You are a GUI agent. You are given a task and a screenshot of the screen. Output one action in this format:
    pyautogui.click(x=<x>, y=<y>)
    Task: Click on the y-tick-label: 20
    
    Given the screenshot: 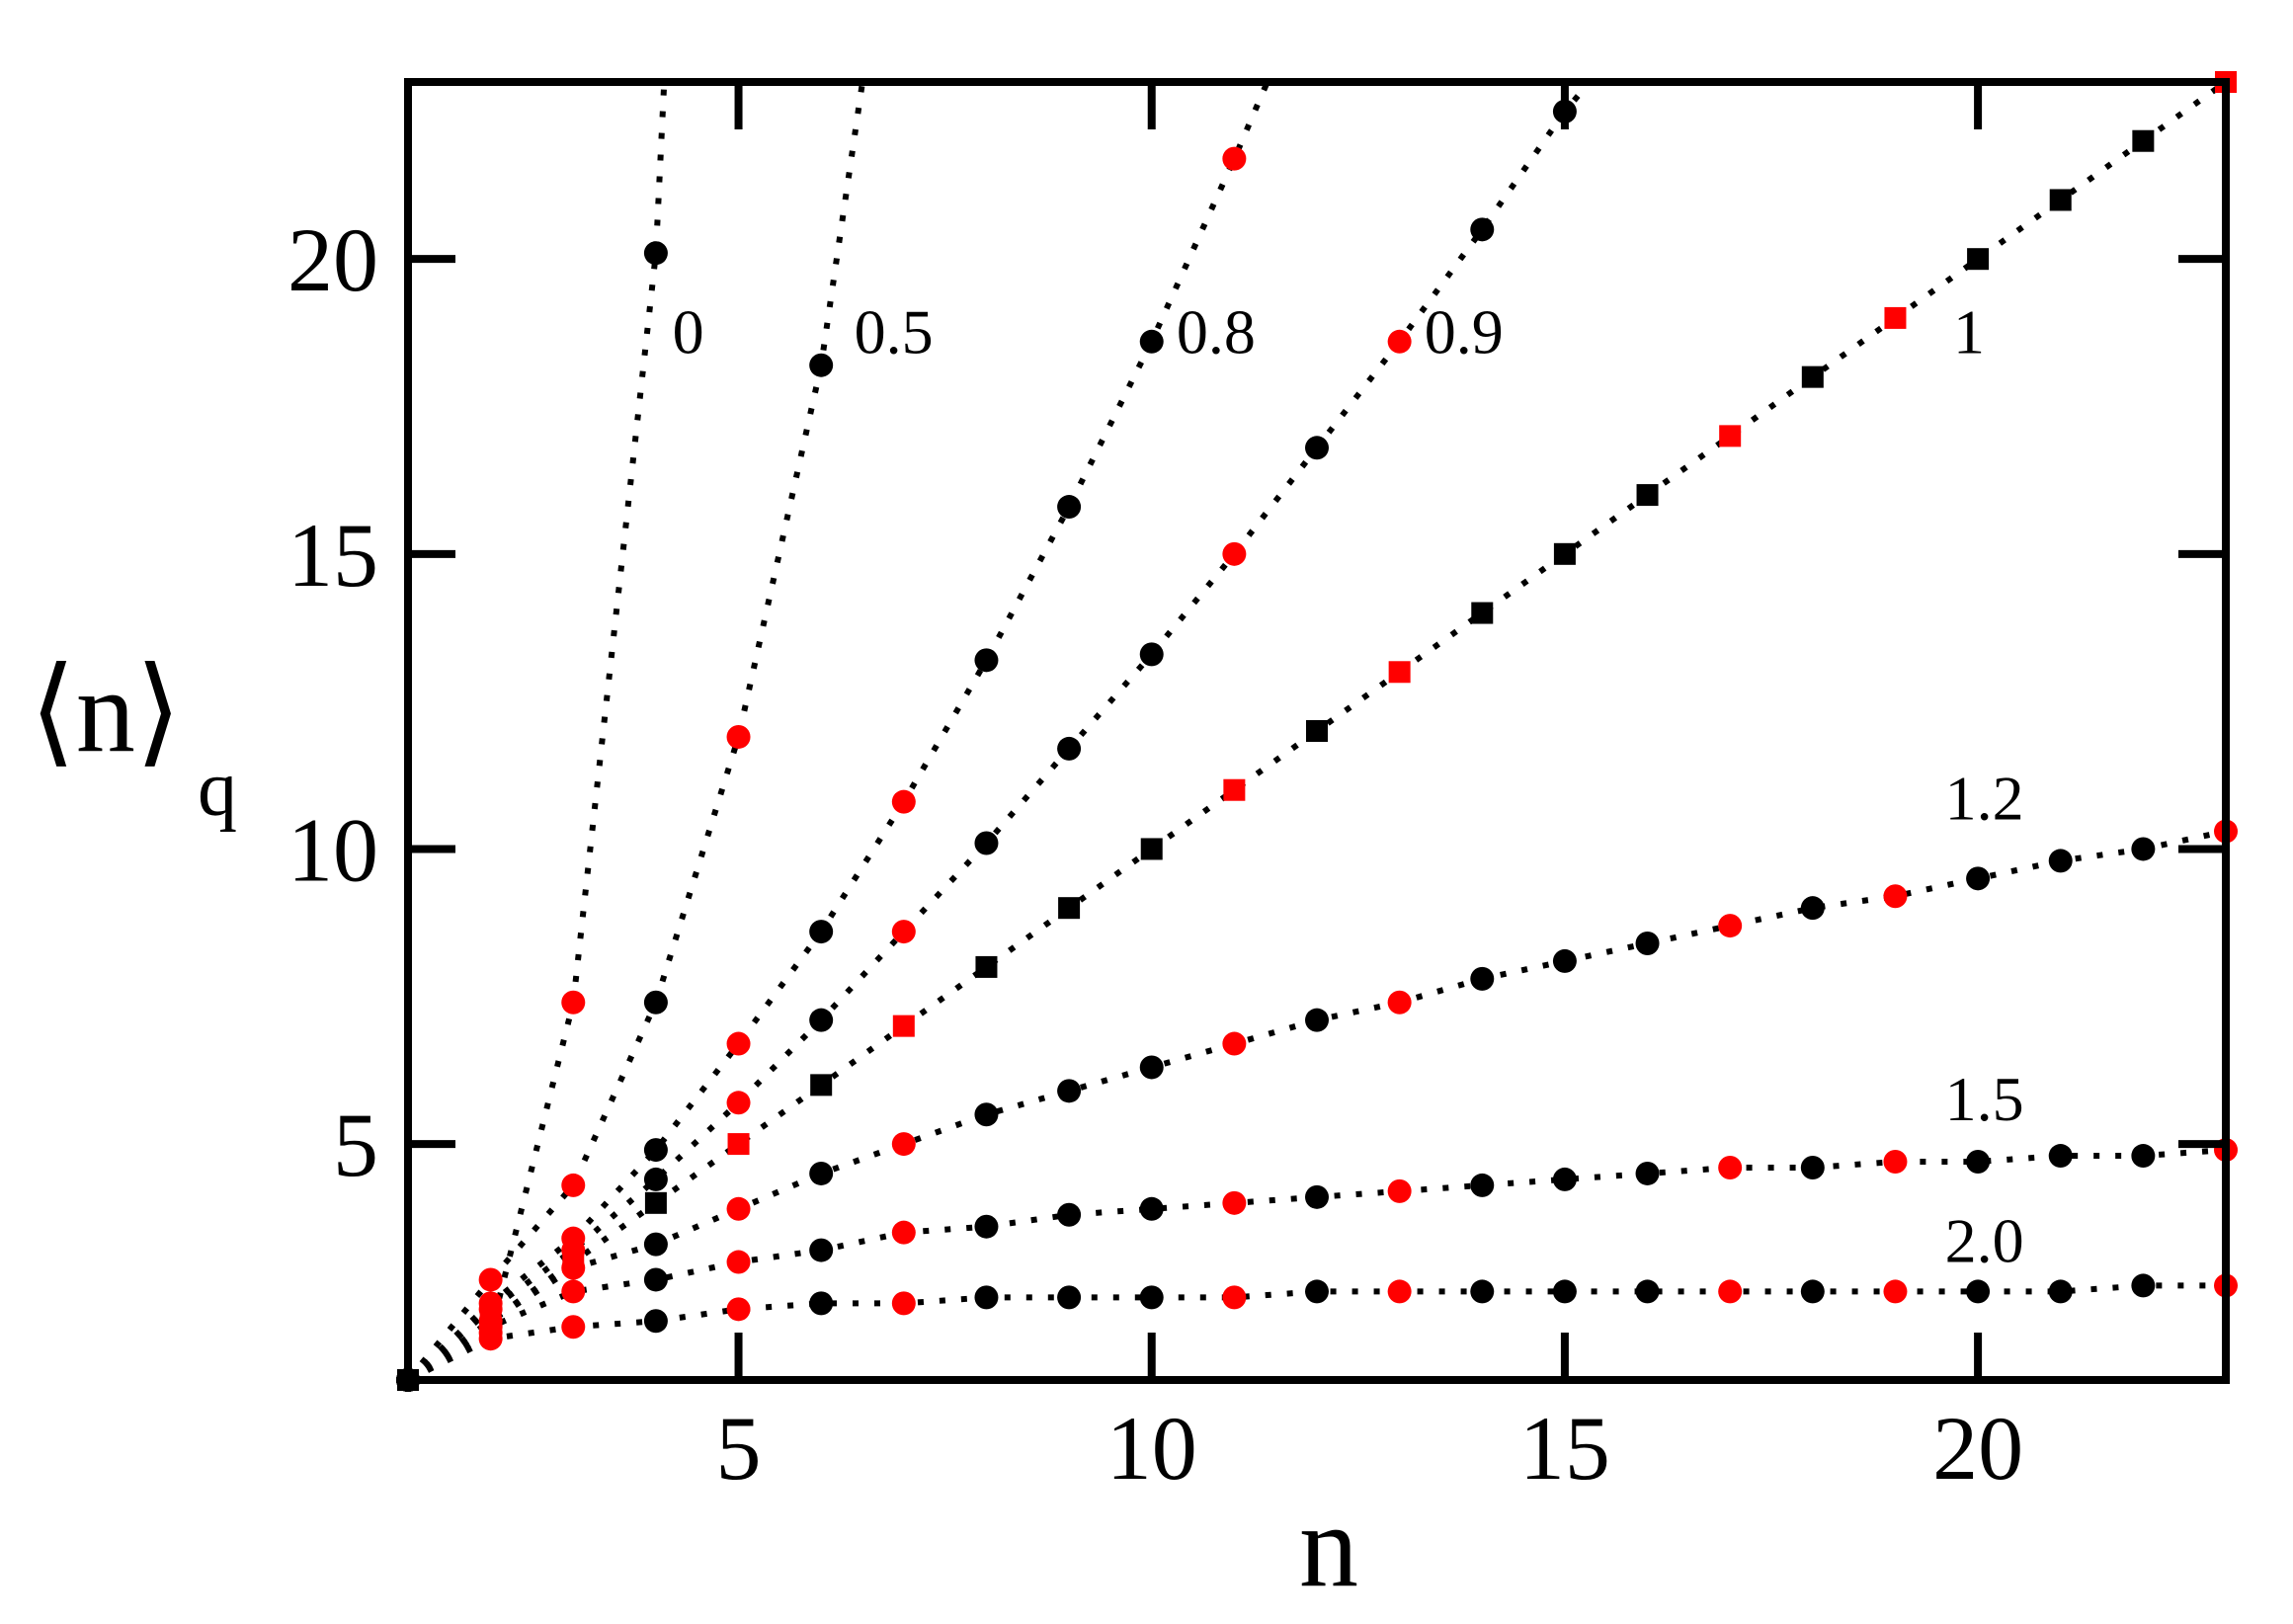 What is the action you would take?
    pyautogui.click(x=333, y=259)
    